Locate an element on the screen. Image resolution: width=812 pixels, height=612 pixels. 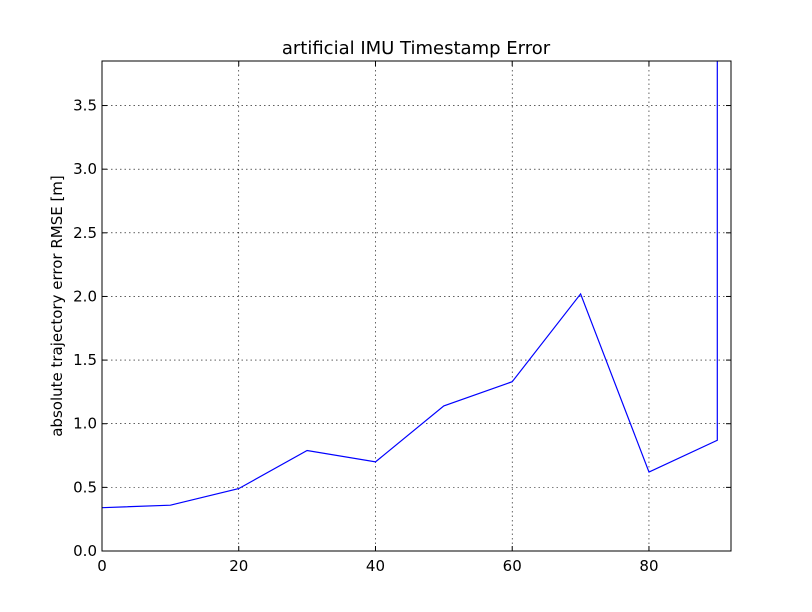
x-tick-label: 80 is located at coordinates (648, 566).